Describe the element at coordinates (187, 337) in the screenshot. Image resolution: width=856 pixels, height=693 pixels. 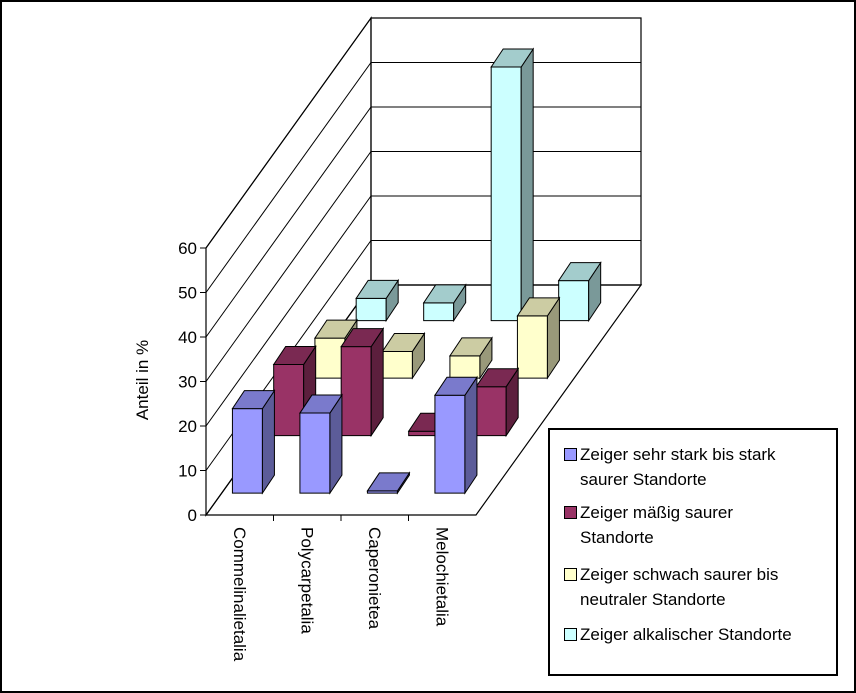
I see `y-tick-label: 40` at that location.